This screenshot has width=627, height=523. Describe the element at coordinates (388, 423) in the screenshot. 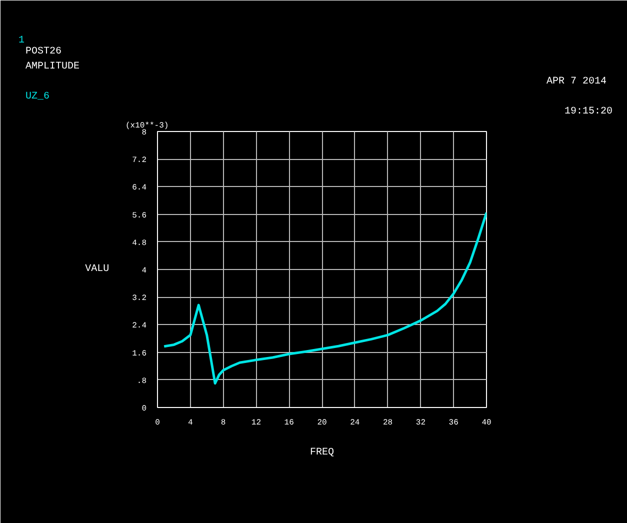

I see `x-tick-label: 28` at that location.